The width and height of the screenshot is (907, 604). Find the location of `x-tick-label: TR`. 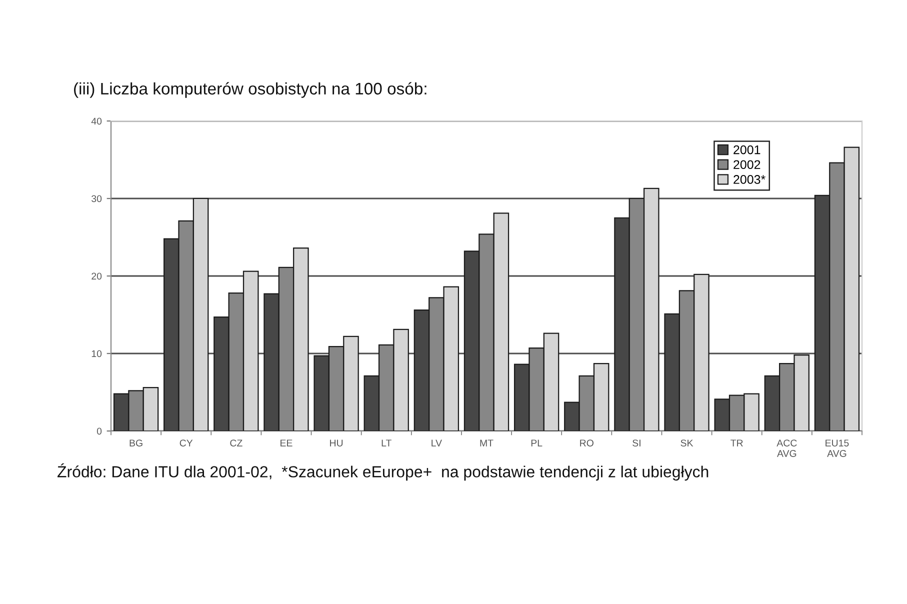

x-tick-label: TR is located at coordinates (736, 443).